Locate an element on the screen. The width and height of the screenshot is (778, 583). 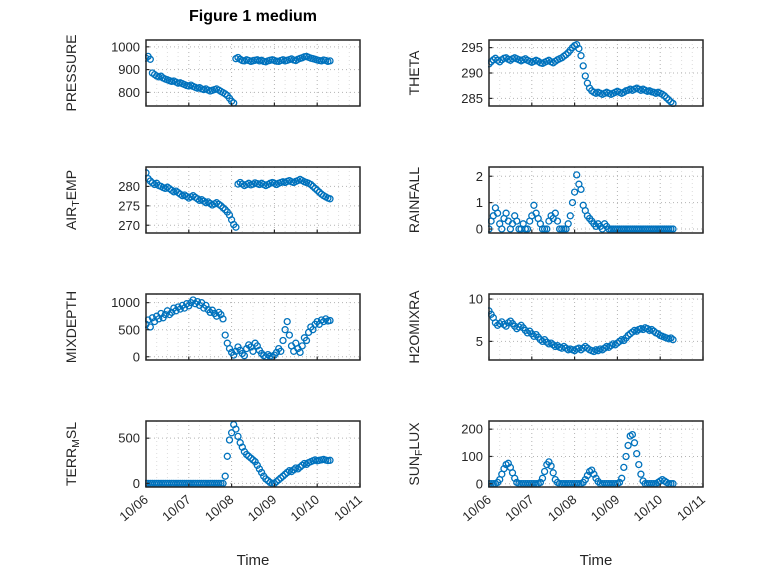
y-tick-label: 270 is located at coordinates (129, 225).